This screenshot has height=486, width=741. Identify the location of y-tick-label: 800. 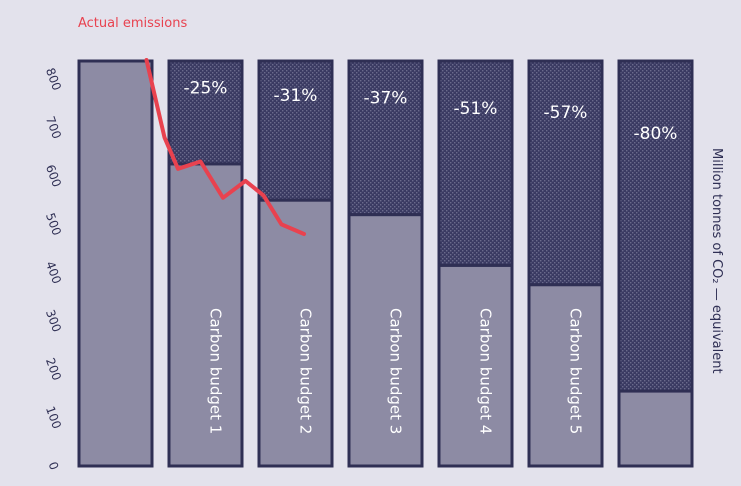
(53, 79).